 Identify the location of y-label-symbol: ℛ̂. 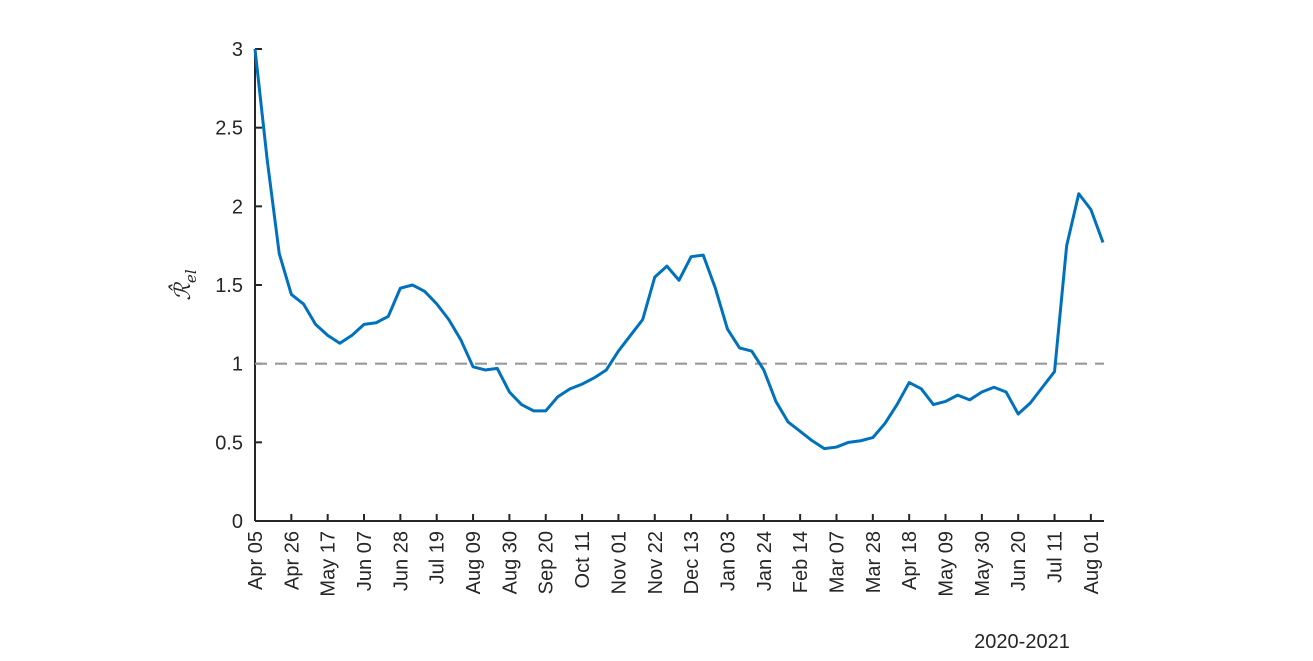
(182, 291).